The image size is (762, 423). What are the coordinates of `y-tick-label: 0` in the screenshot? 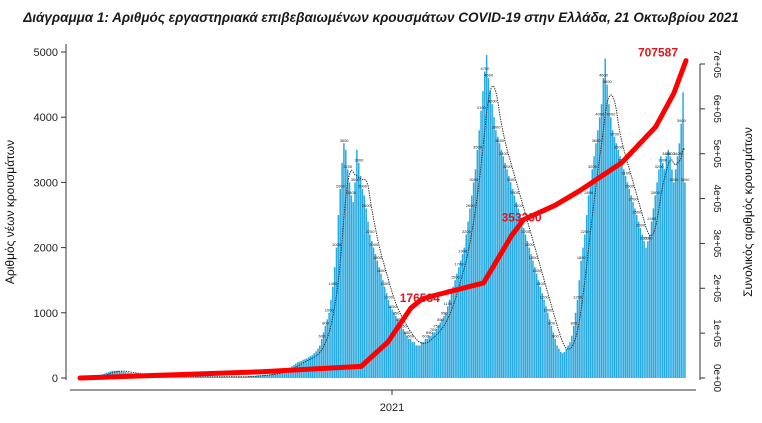 It's located at (55, 379).